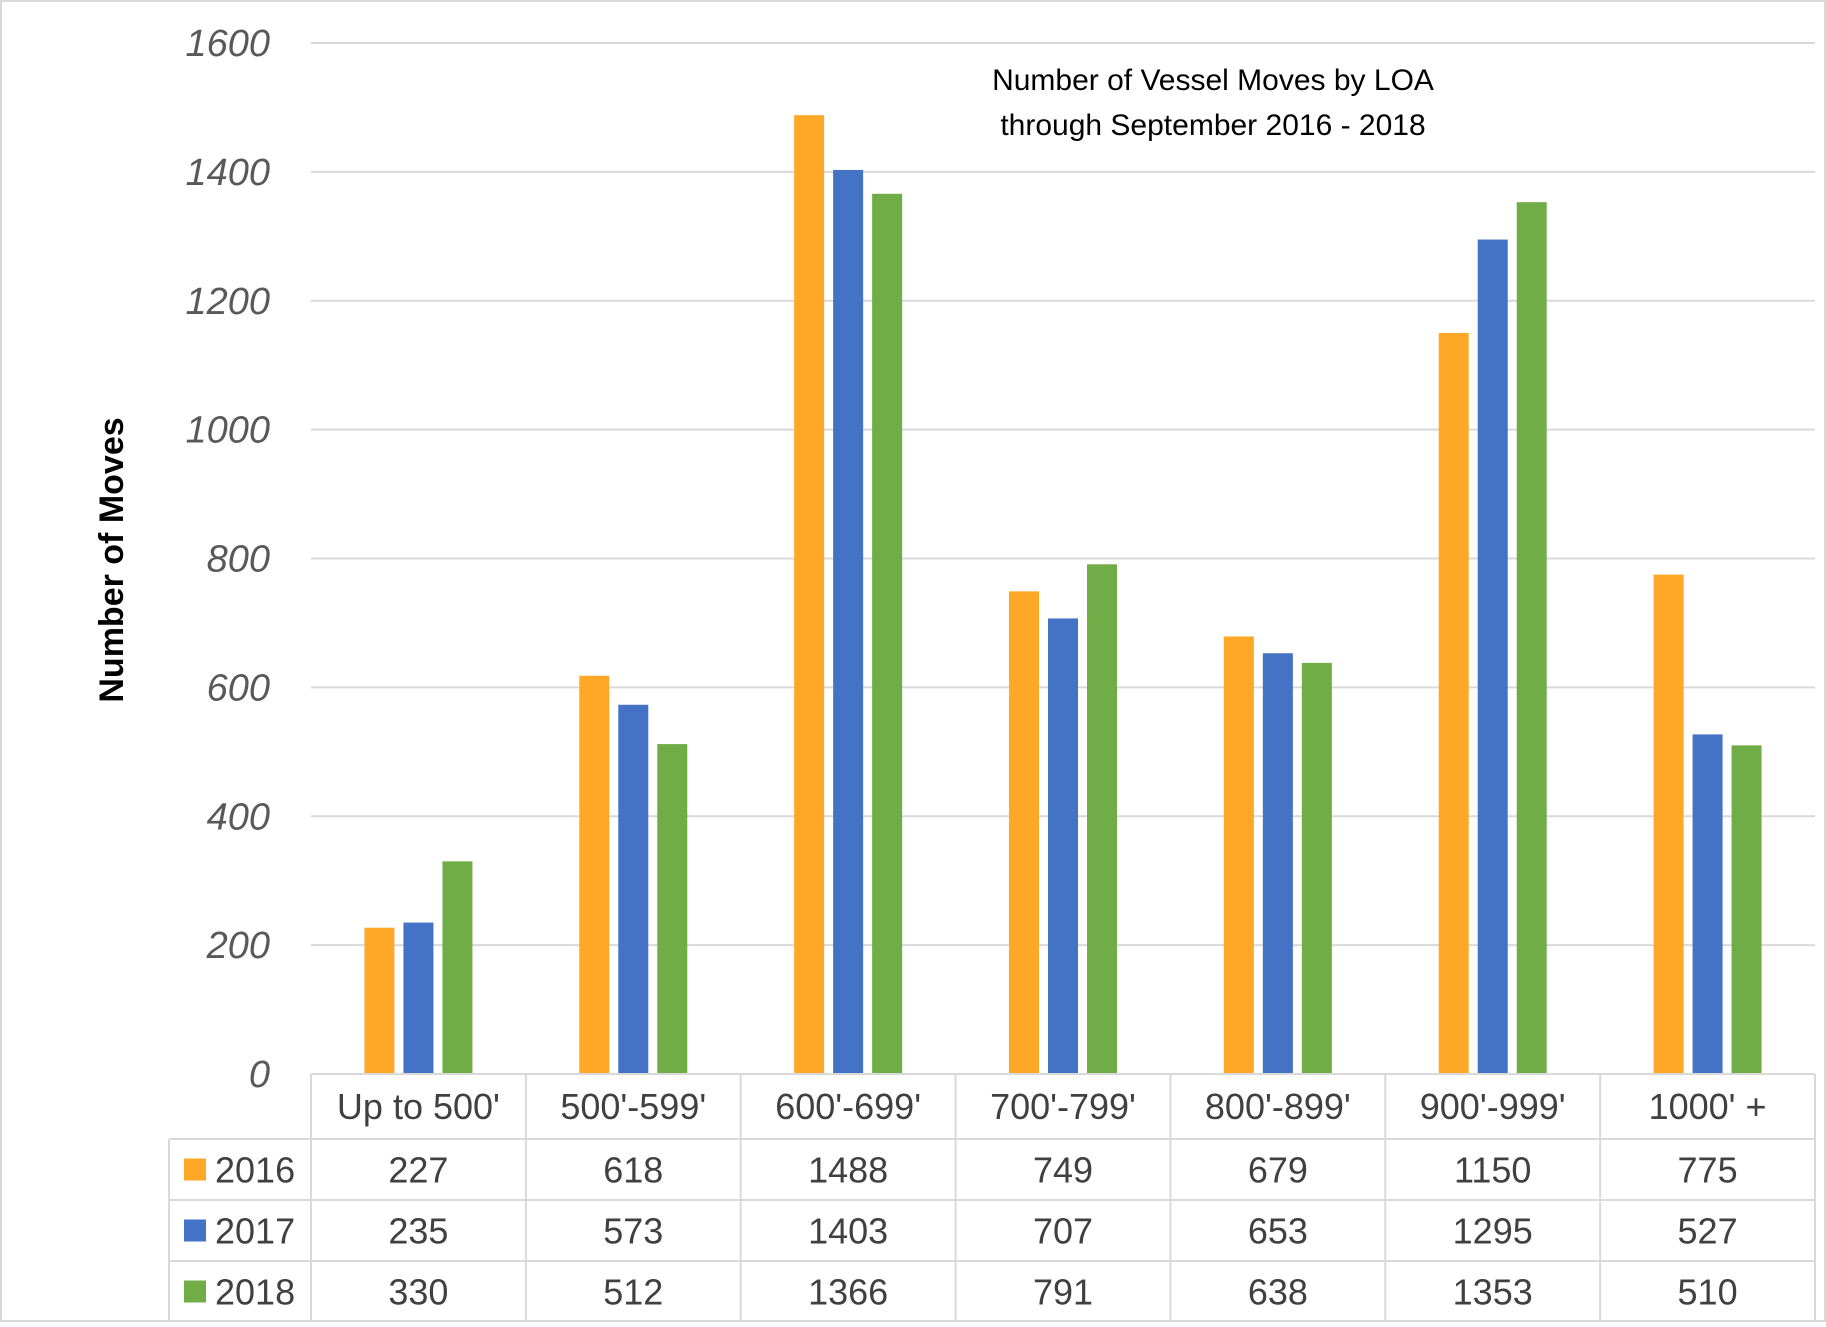 This screenshot has height=1327, width=1826. I want to click on data-table-cell: 330, so click(418, 1292).